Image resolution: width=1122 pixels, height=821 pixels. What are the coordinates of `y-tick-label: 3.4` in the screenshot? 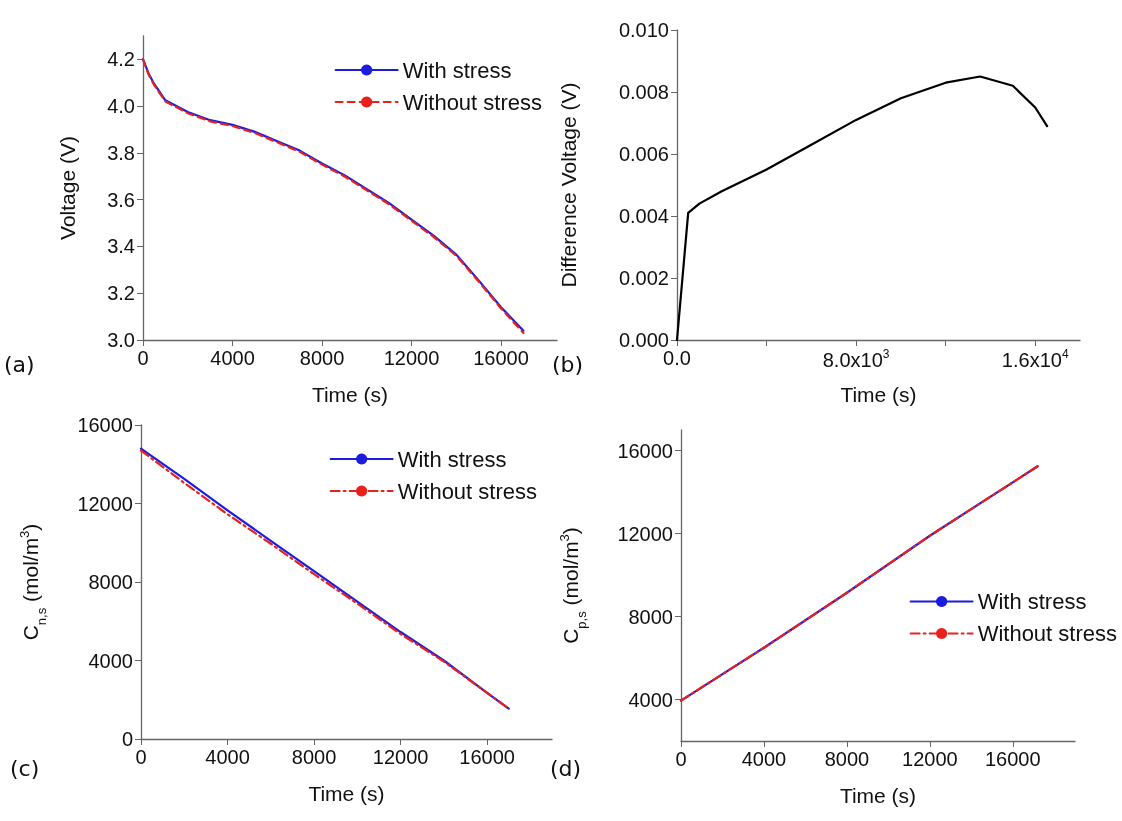 It's located at (121, 246).